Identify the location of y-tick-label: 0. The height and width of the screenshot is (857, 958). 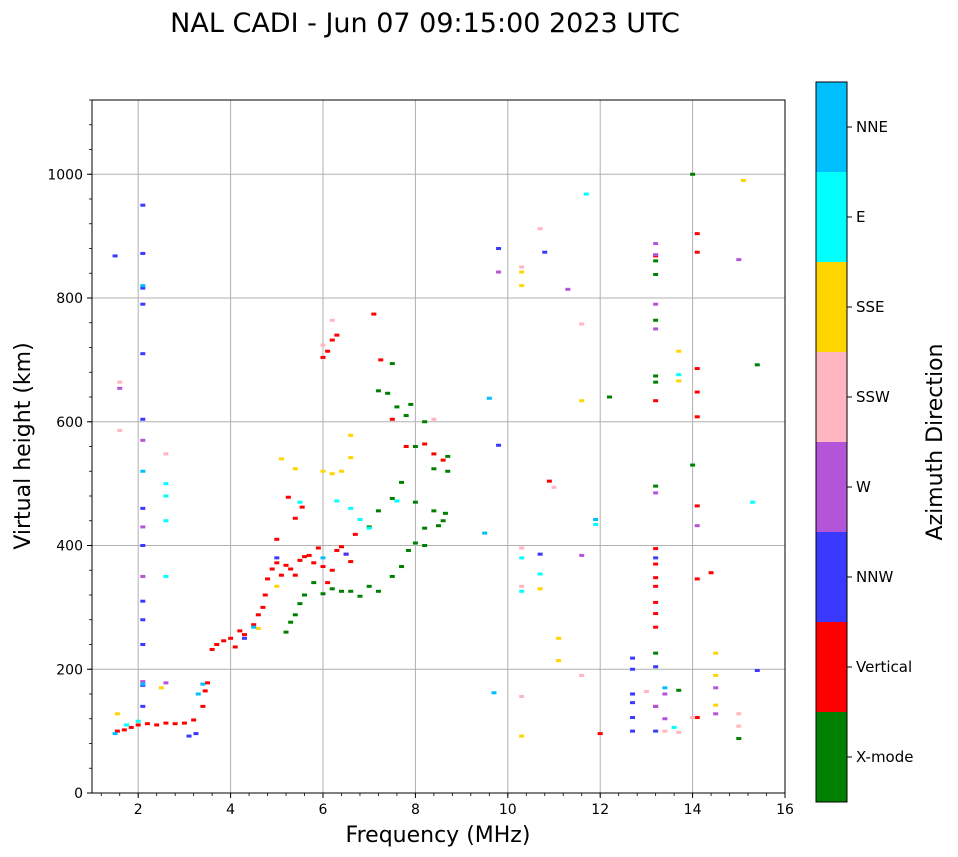
(78, 794).